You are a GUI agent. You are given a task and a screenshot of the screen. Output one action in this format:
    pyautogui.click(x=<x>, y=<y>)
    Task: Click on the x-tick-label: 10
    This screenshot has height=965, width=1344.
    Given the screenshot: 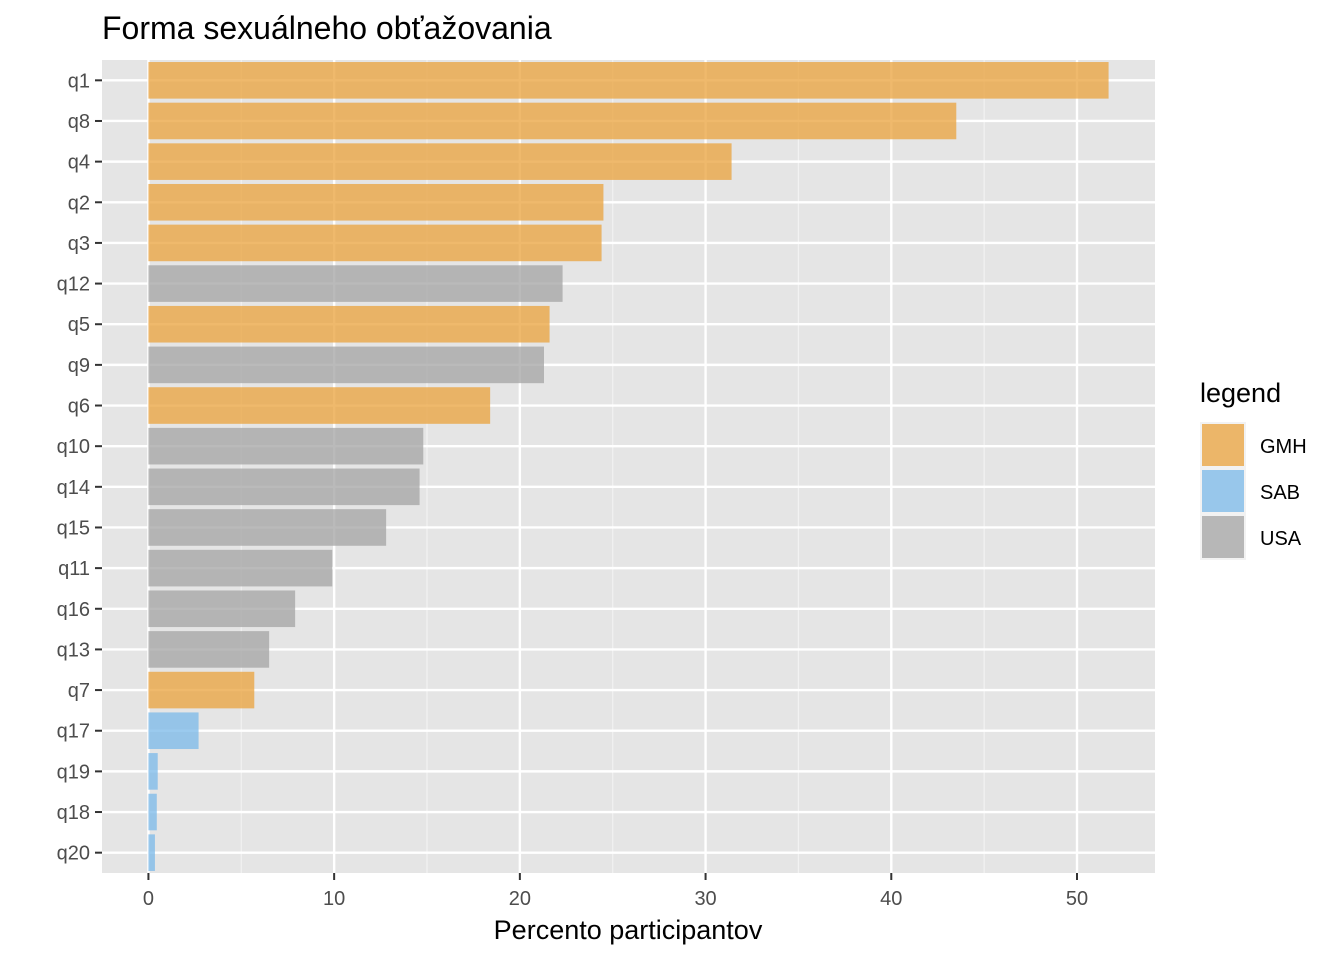 What is the action you would take?
    pyautogui.click(x=334, y=899)
    